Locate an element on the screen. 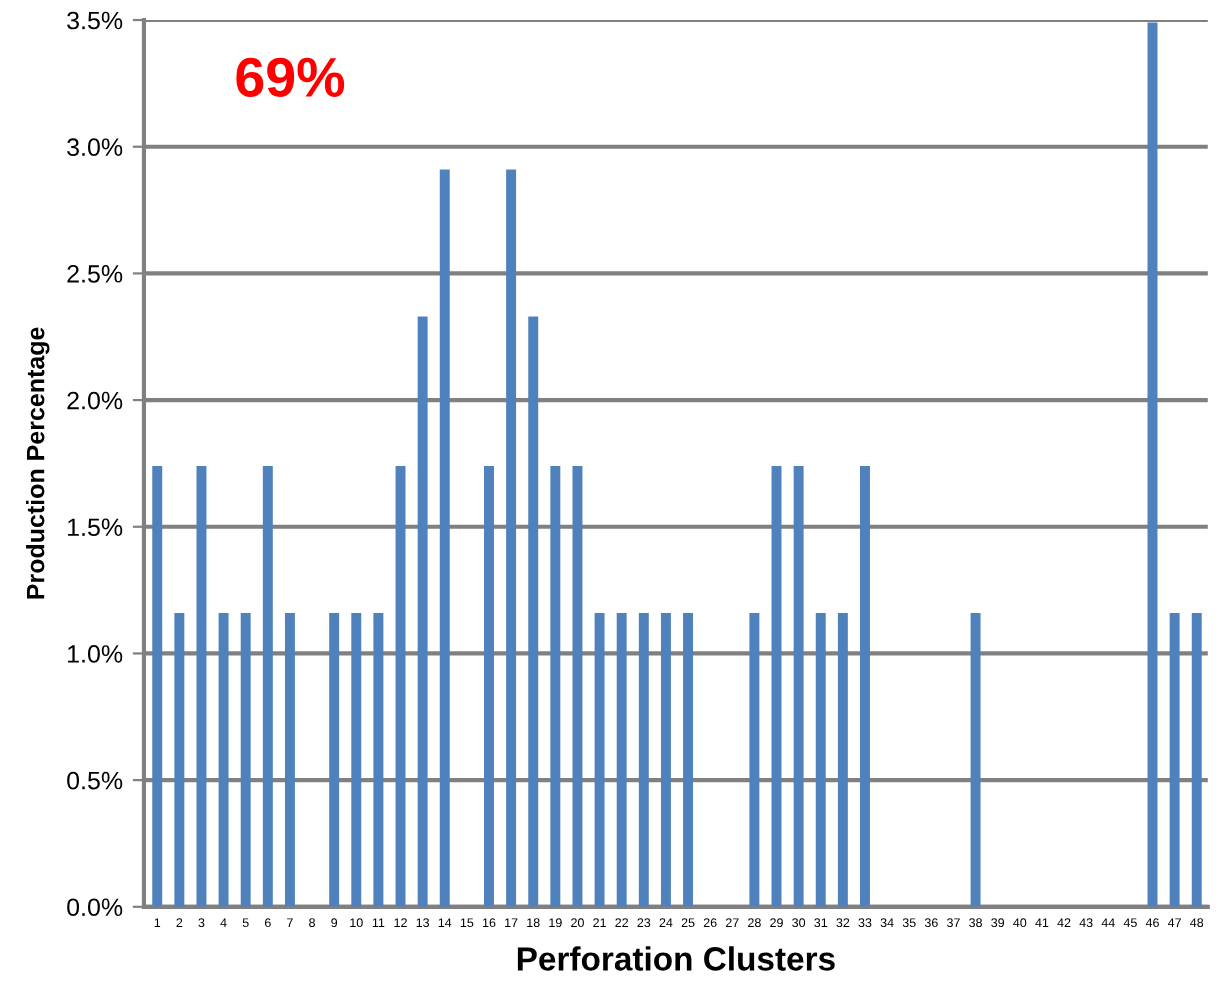 Image resolution: width=1220 pixels, height=1002 pixels. y-axis-title: Production Percentage is located at coordinates (38, 463).